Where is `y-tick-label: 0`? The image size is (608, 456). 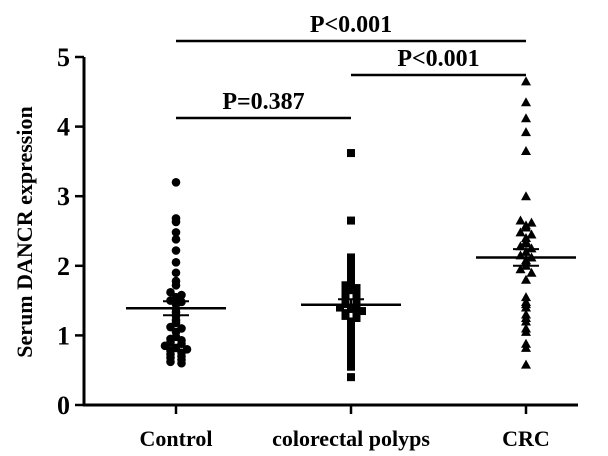
y-tick-label: 0 is located at coordinates (63, 405).